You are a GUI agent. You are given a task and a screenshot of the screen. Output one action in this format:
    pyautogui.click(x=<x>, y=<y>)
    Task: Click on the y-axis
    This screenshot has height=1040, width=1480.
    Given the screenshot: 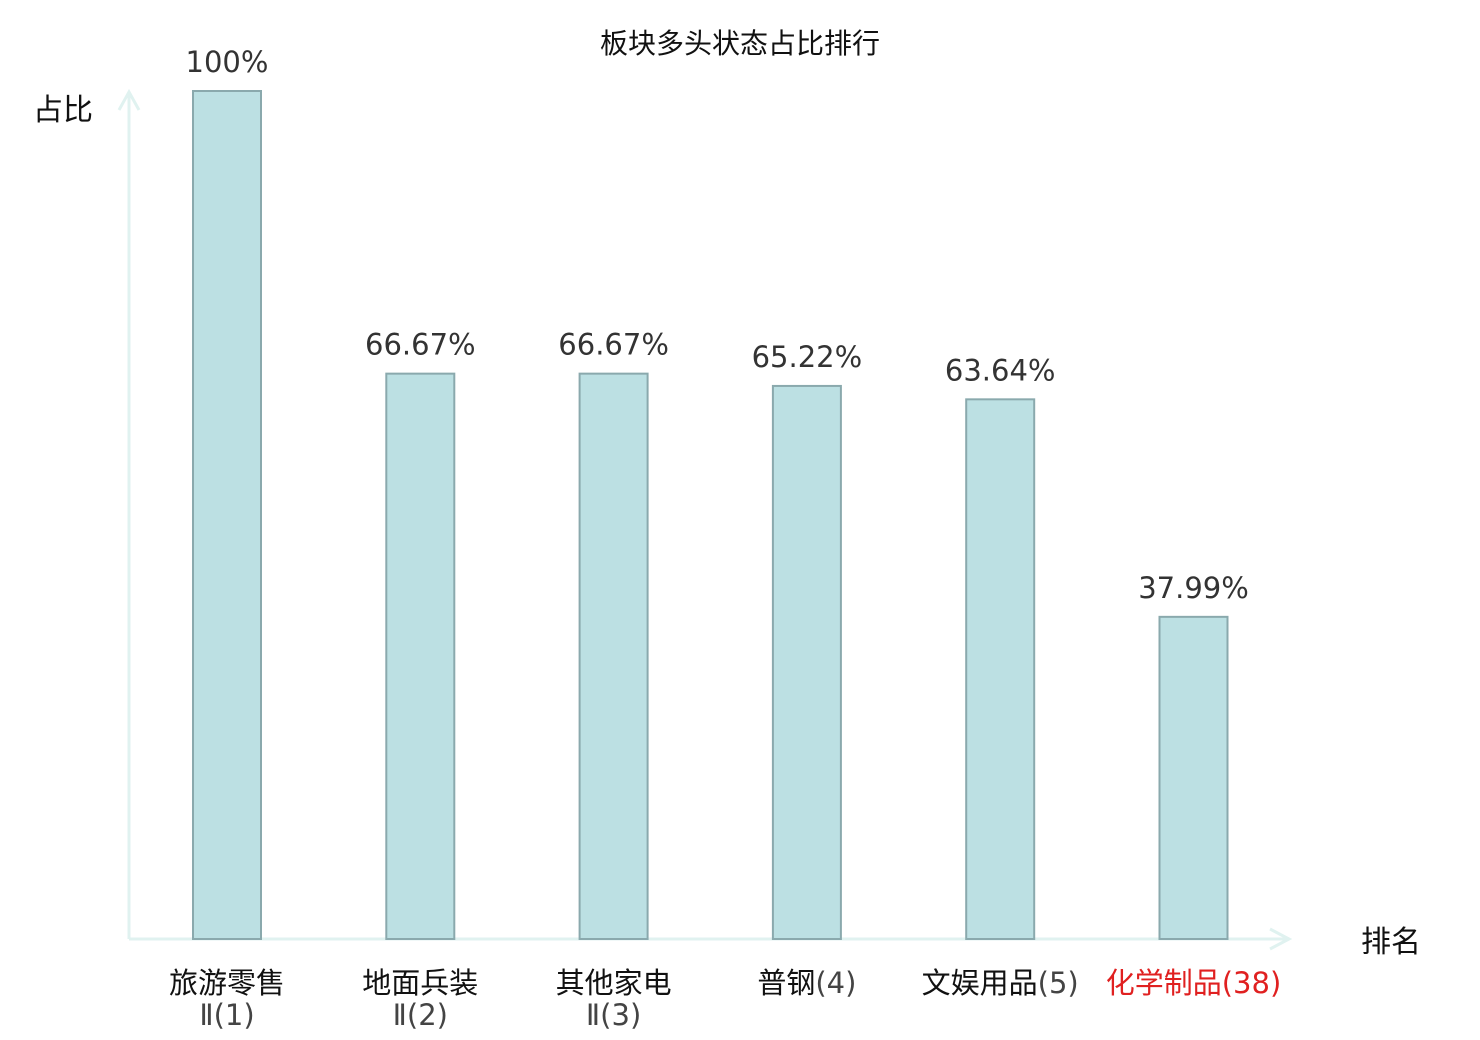 What is the action you would take?
    pyautogui.click(x=129, y=513)
    